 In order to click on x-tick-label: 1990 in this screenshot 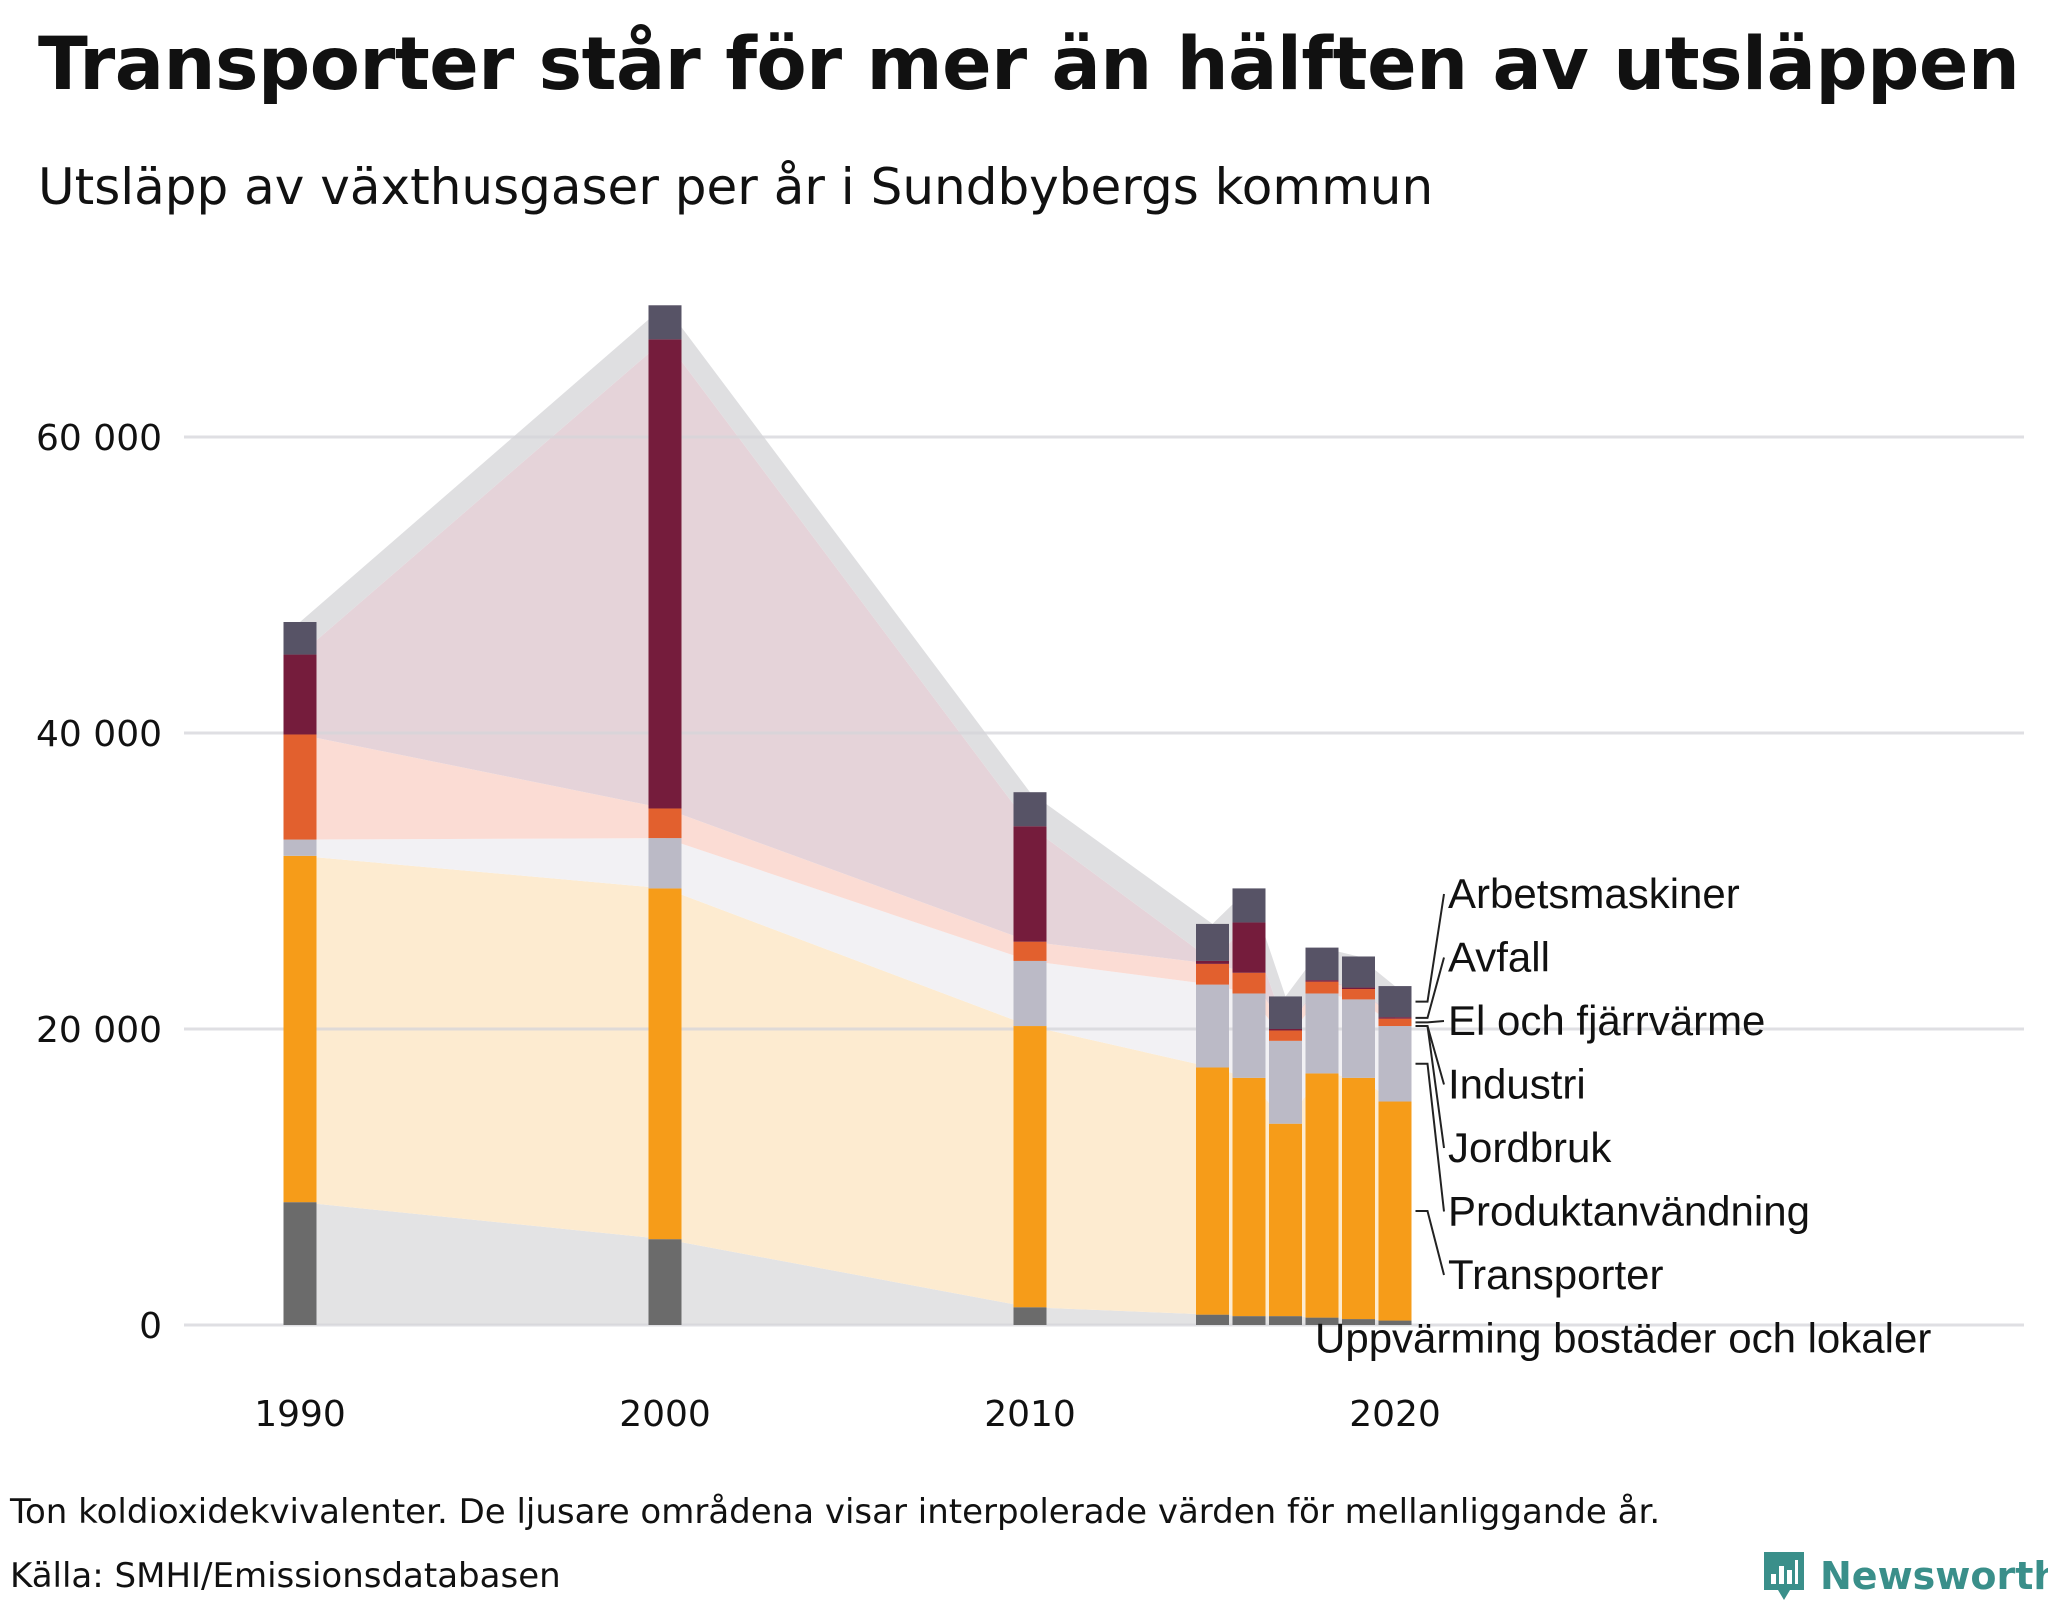, I will do `click(300, 1414)`.